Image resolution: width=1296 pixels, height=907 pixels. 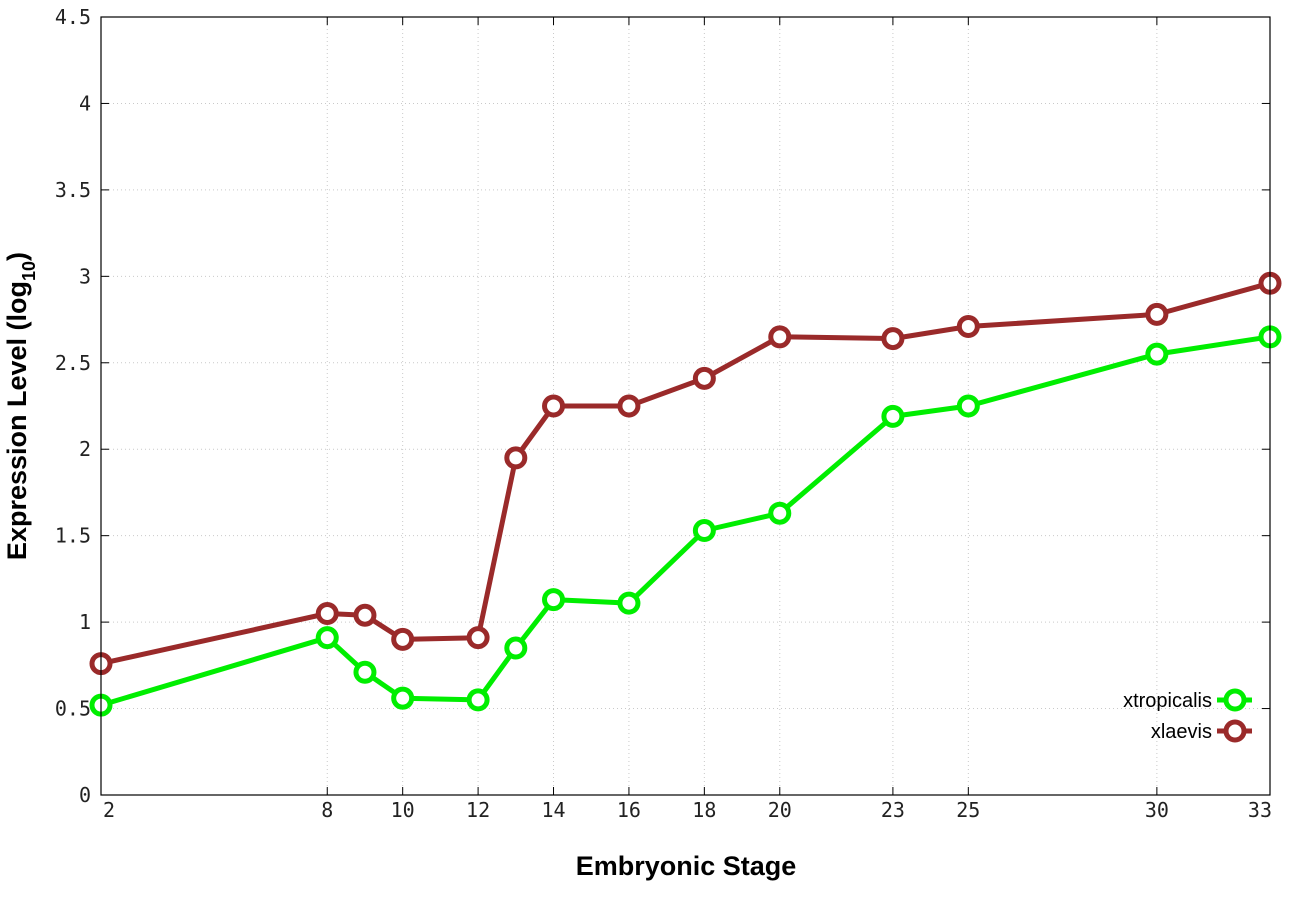 What do you see at coordinates (85, 622) in the screenshot?
I see `y-tick-label: 1` at bounding box center [85, 622].